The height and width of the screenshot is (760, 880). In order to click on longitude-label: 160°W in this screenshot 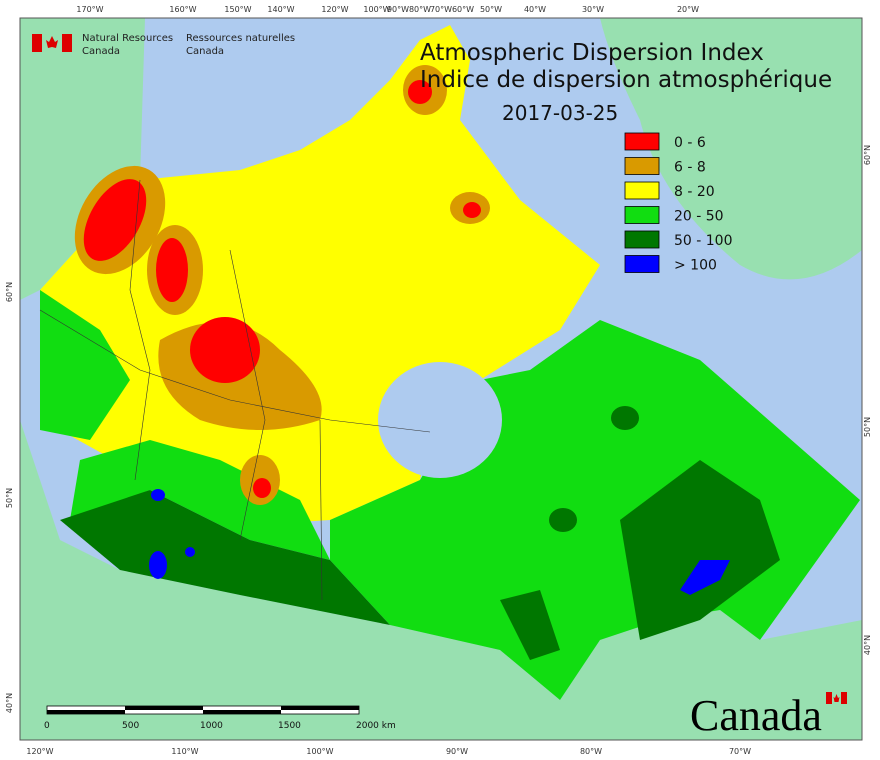, I will do `click(182, 9)`.